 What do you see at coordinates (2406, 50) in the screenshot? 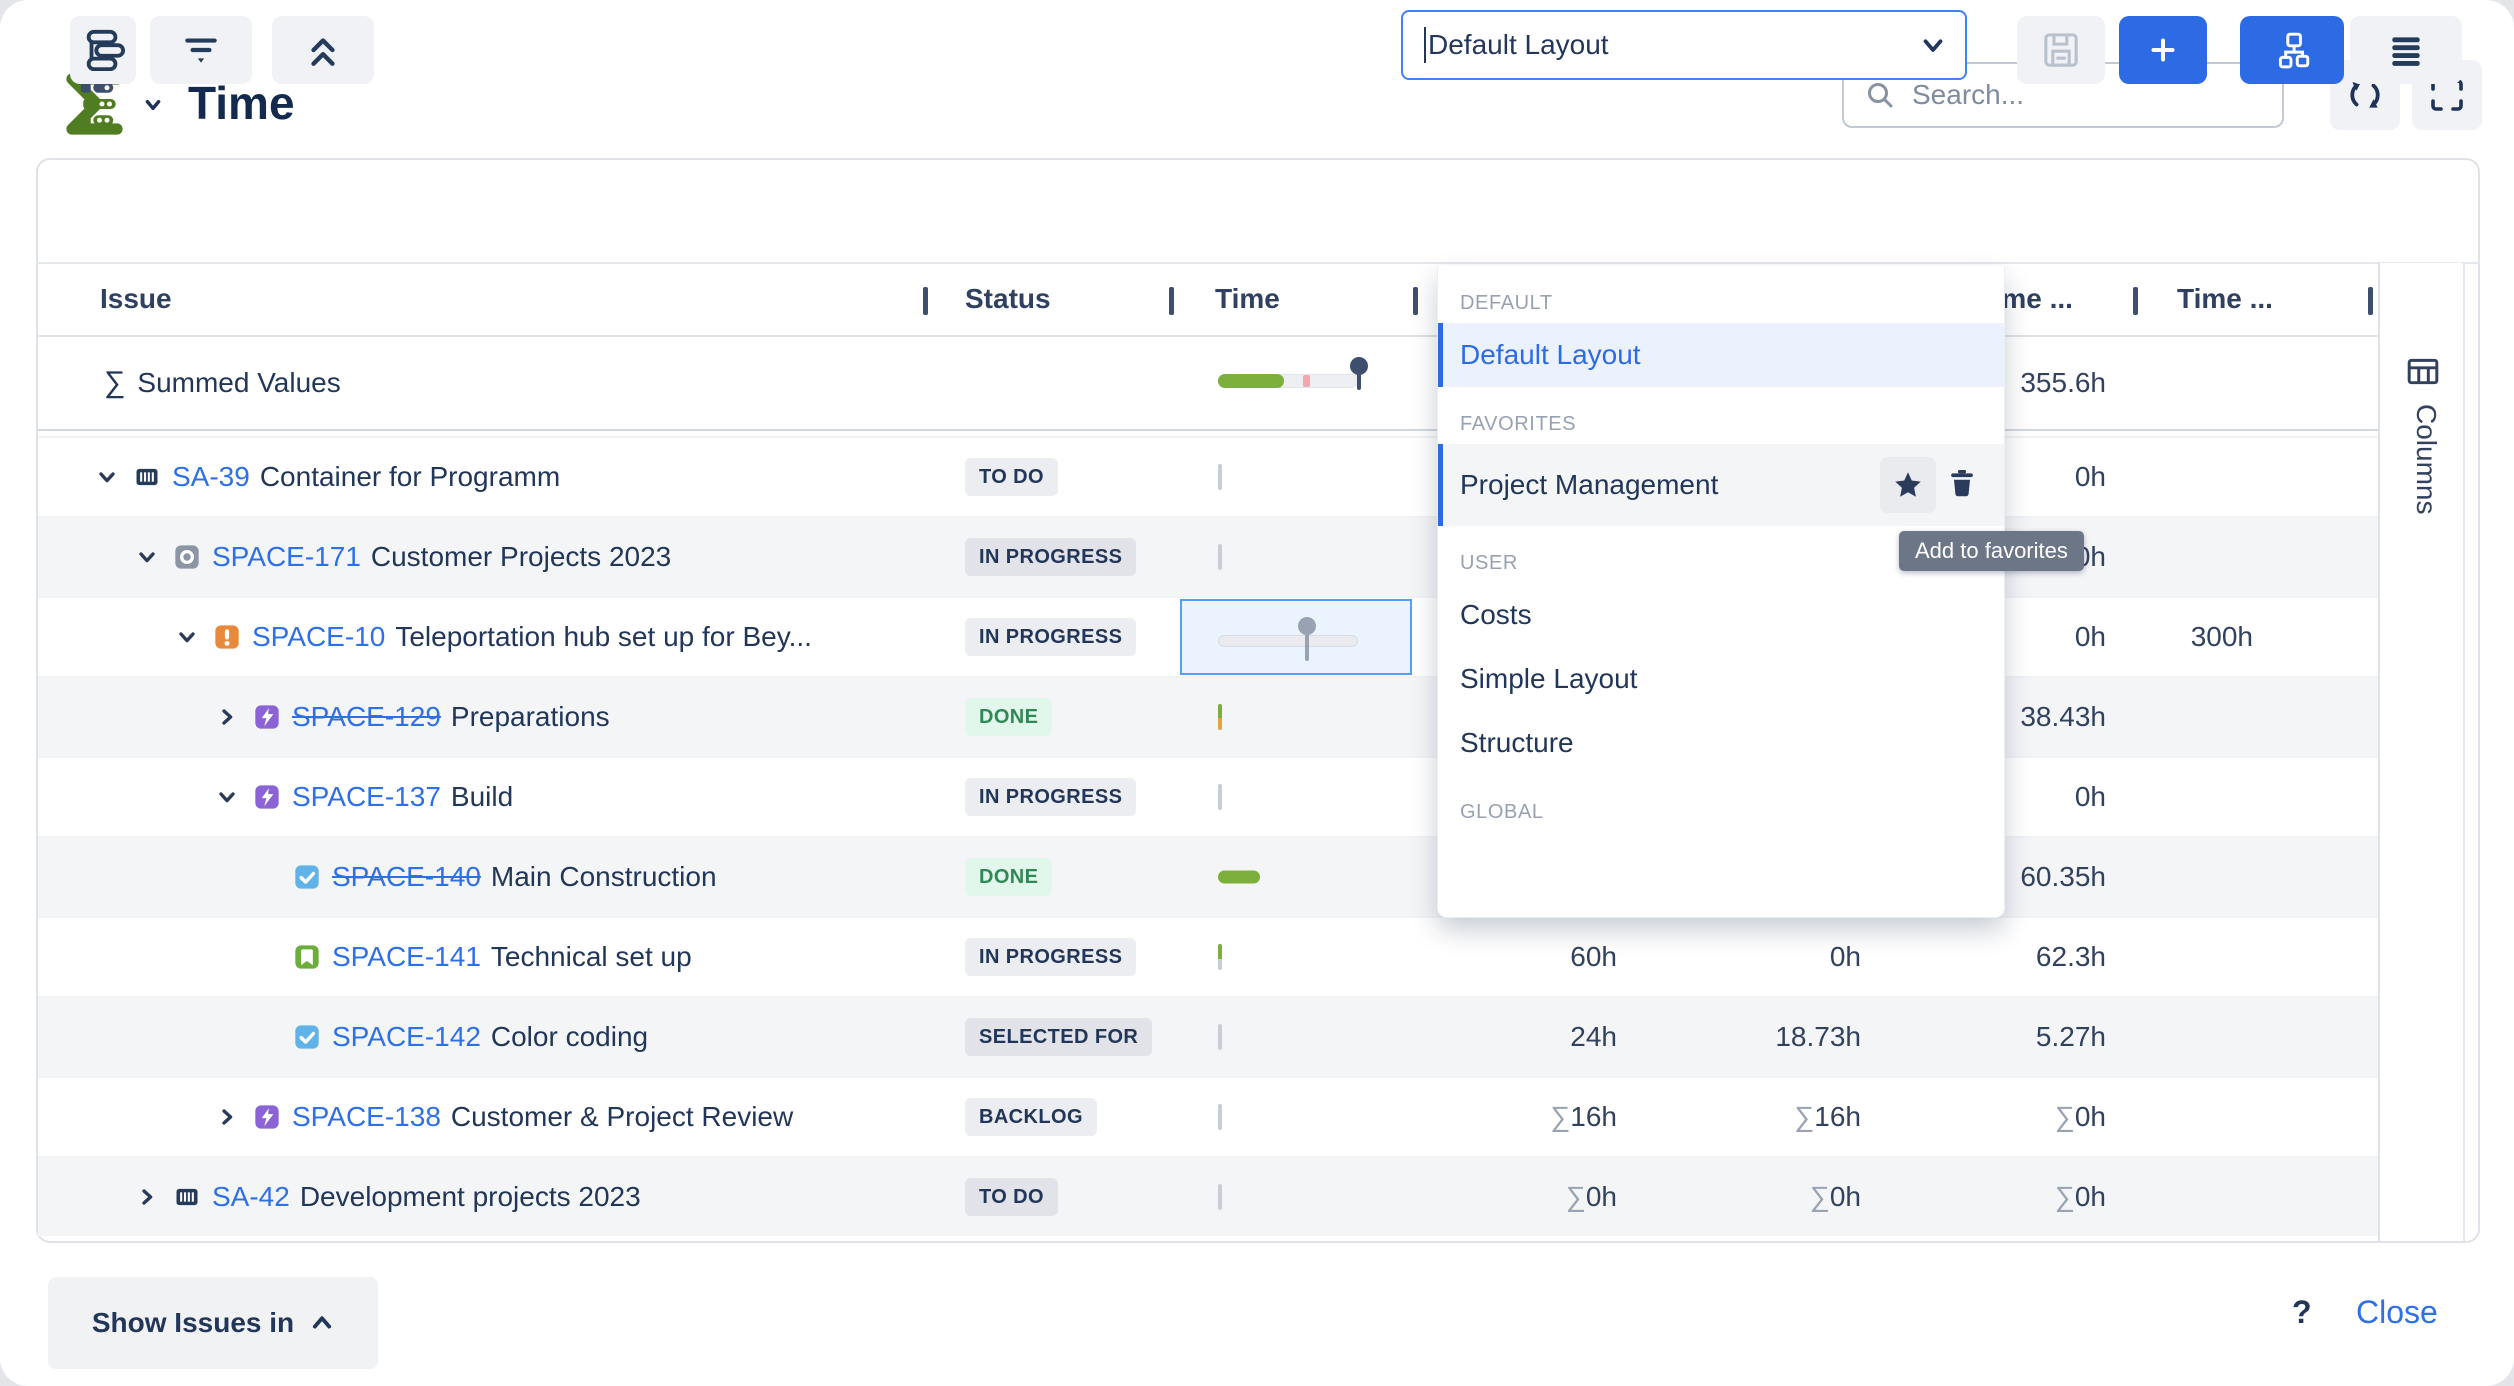
I see `list-view-button` at bounding box center [2406, 50].